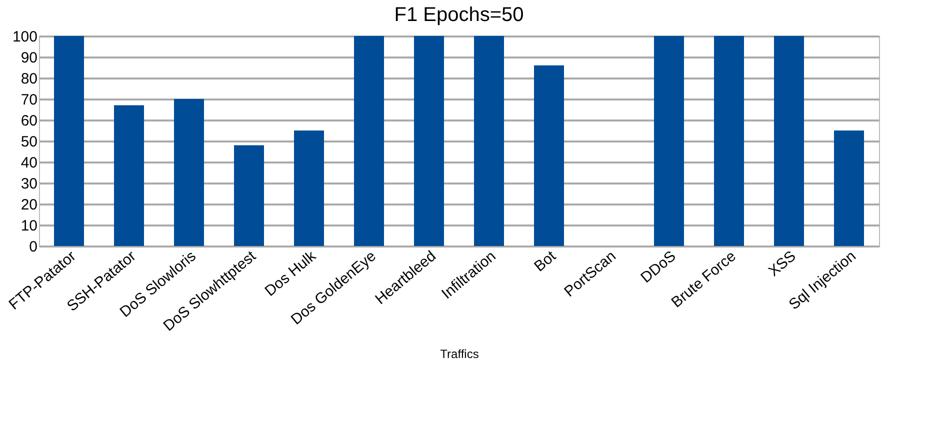 Image resolution: width=933 pixels, height=428 pixels. I want to click on chart-title: F1 Epochs=50, so click(459, 15).